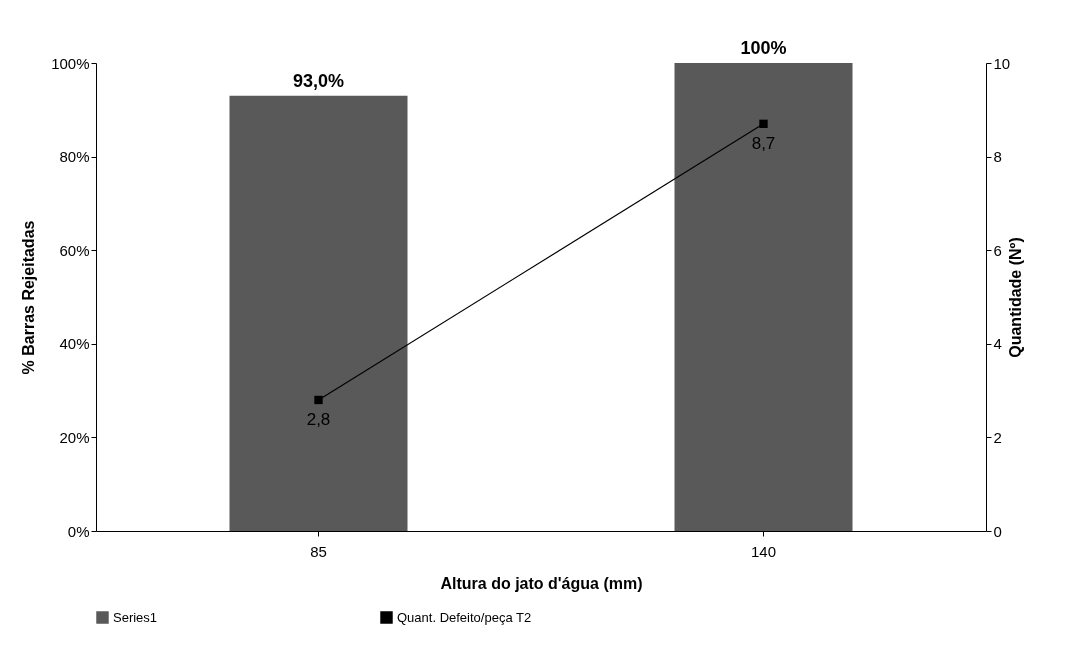 The width and height of the screenshot is (1084, 648). I want to click on y-axis-title: % Barras Rejeitadas, so click(29, 297).